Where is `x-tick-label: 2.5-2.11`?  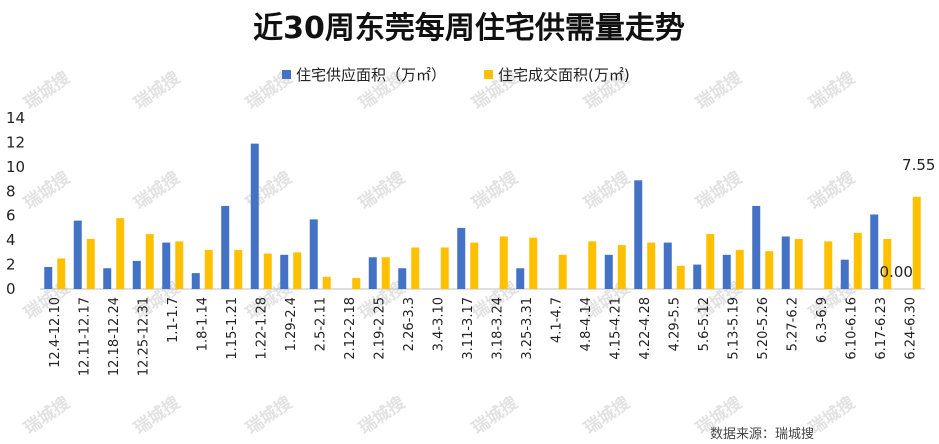 x-tick-label: 2.5-2.11 is located at coordinates (320, 324).